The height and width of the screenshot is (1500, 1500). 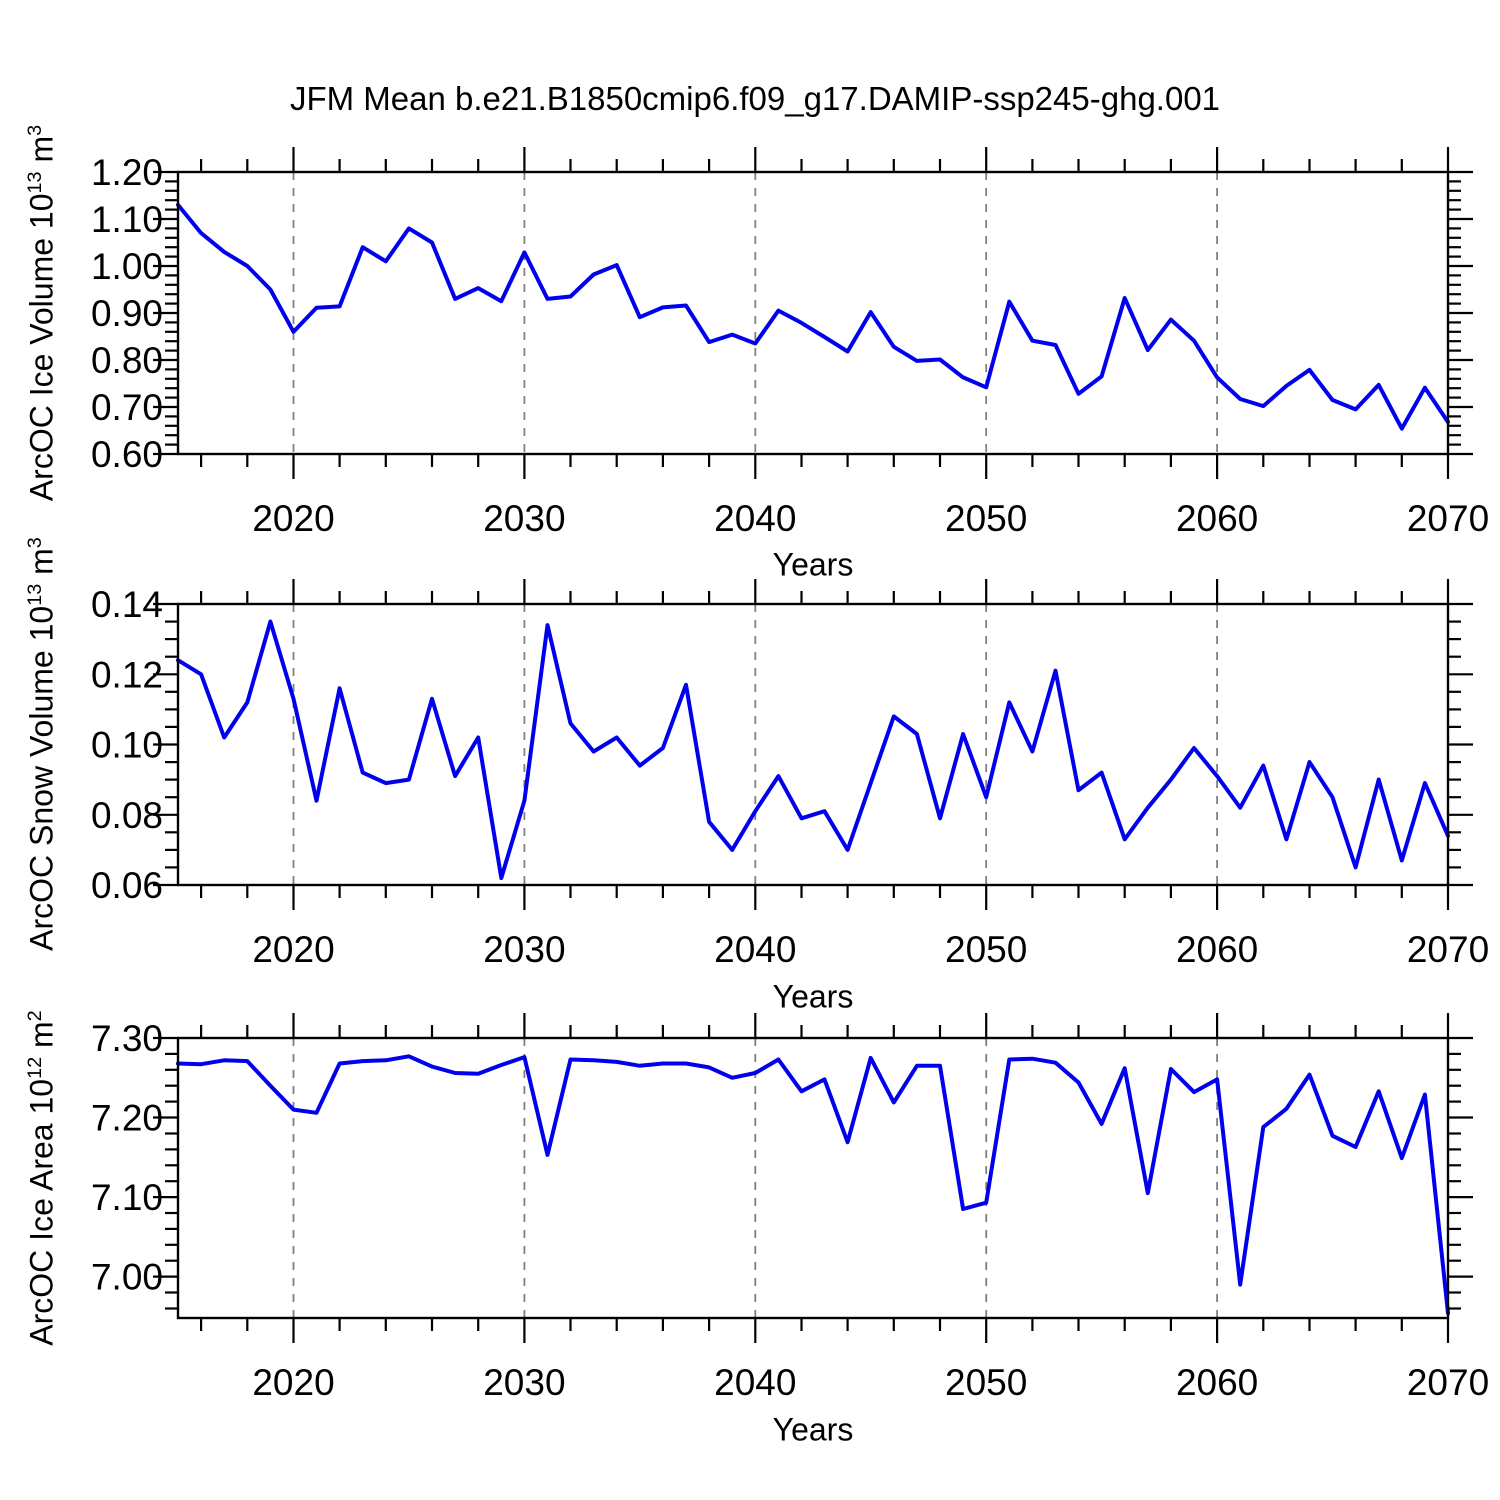 What do you see at coordinates (127, 1197) in the screenshot?
I see `y-tick-label: 7.10` at bounding box center [127, 1197].